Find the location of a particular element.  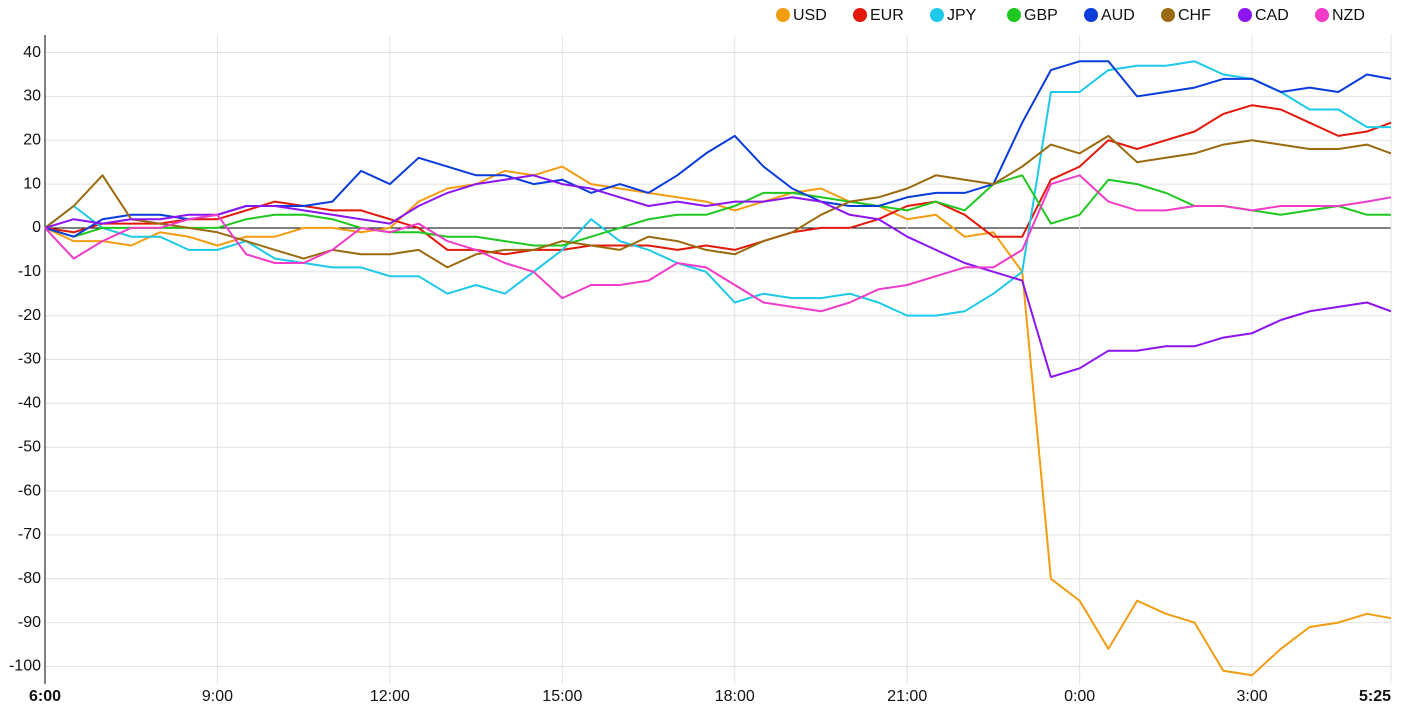

y-tick-label: -40 is located at coordinates (29, 403).